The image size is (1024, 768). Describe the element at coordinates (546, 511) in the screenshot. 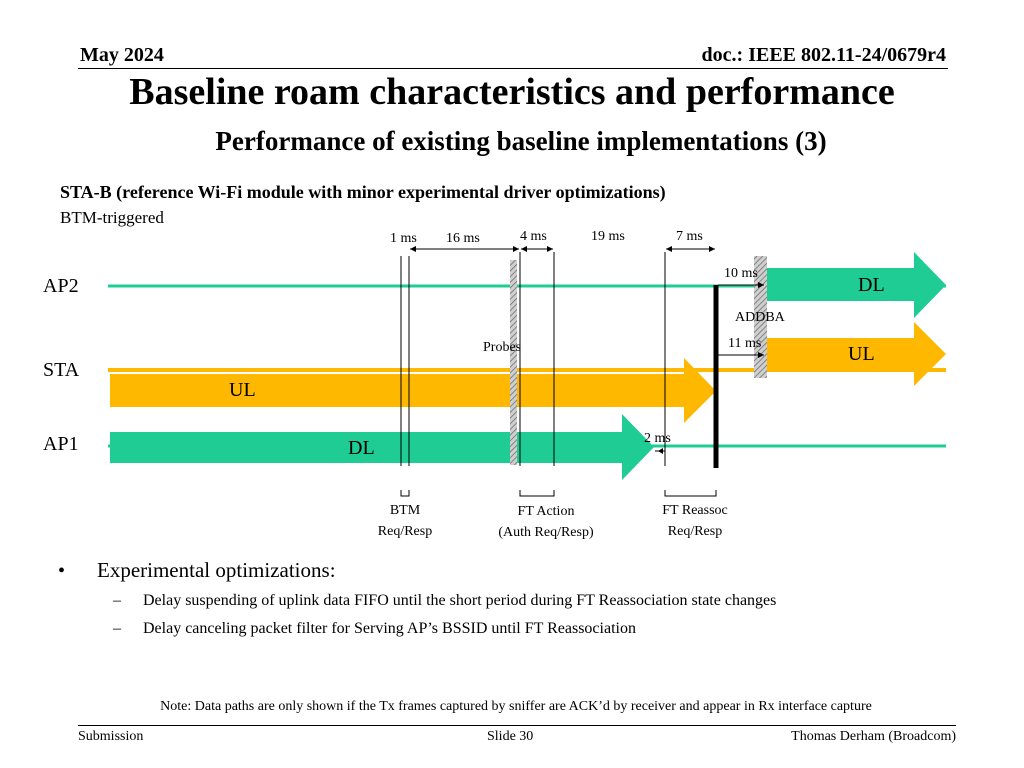

I see `event-ft-action-line1: FT Action` at that location.